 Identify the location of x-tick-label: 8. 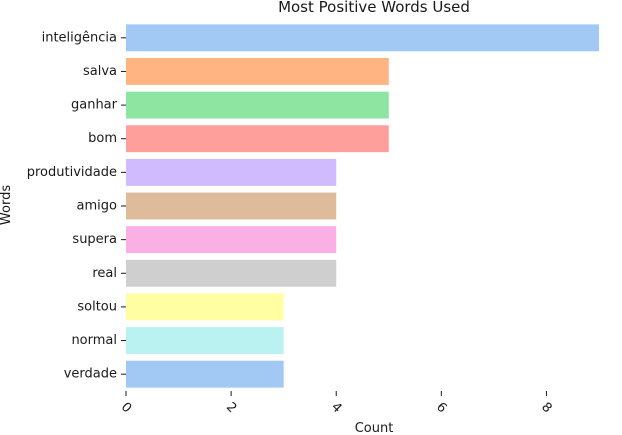
(546, 408).